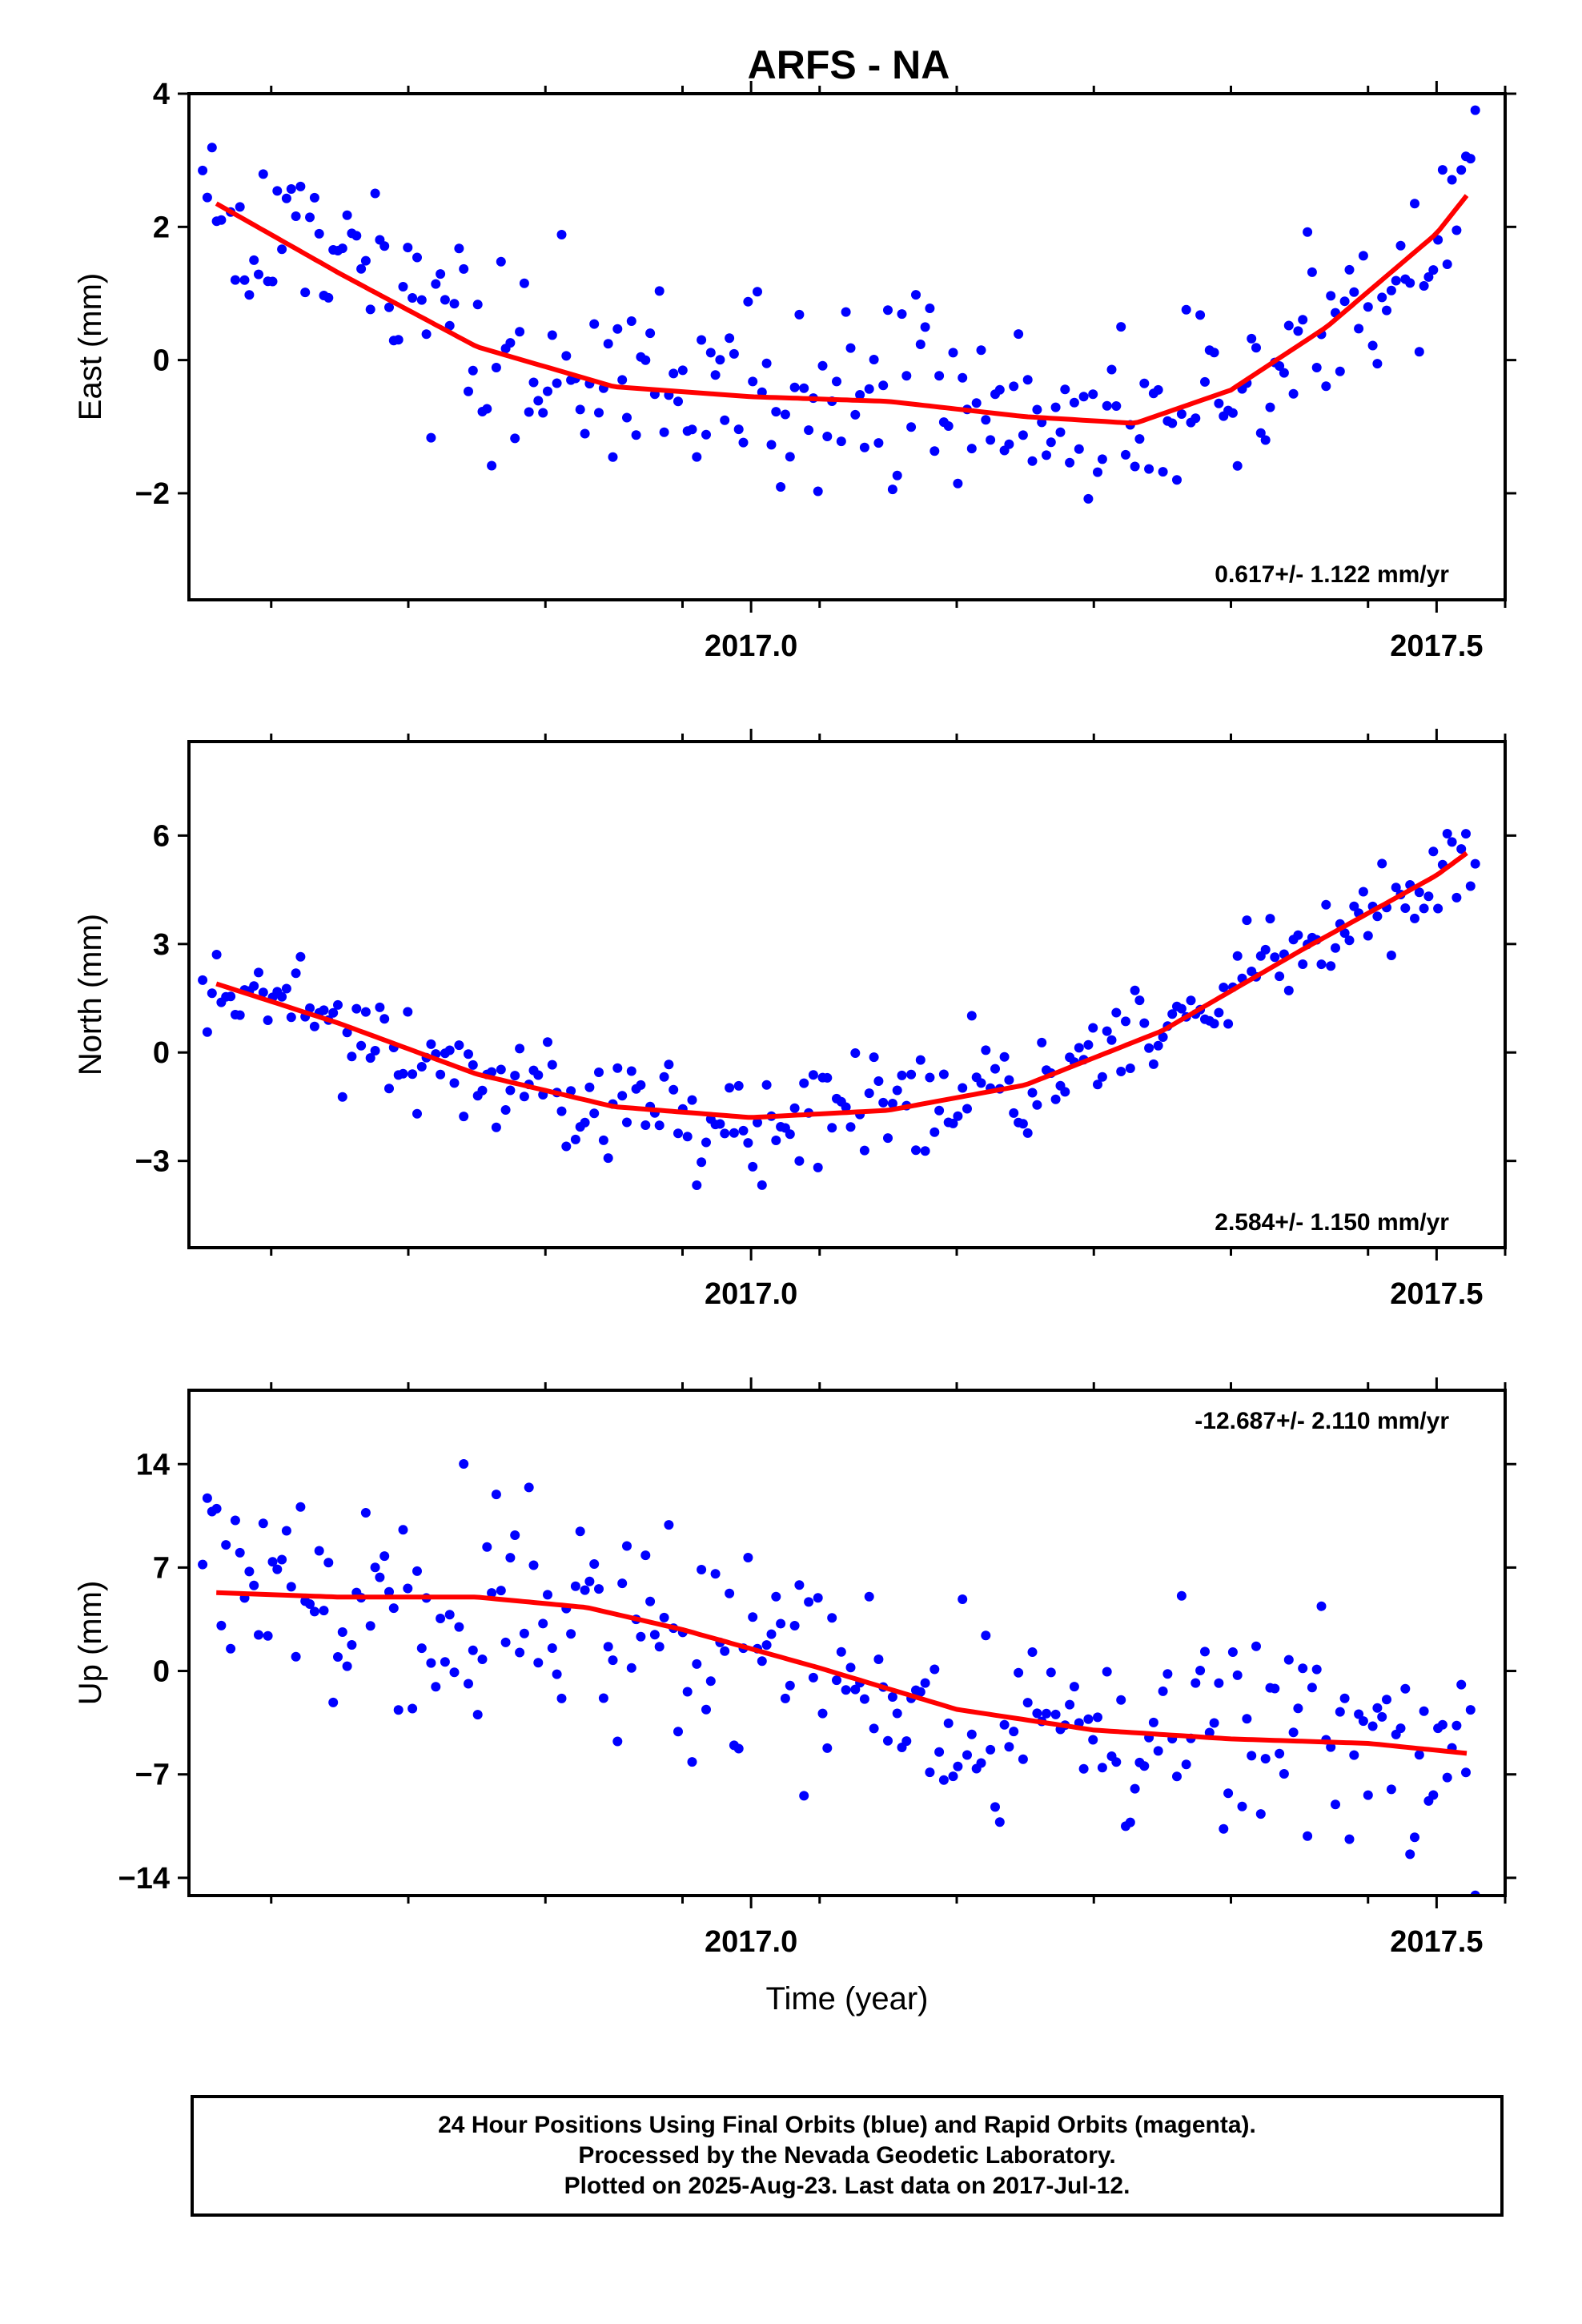 This screenshot has height=2324, width=1582. What do you see at coordinates (161, 94) in the screenshot?
I see `y-tick-label: 4` at bounding box center [161, 94].